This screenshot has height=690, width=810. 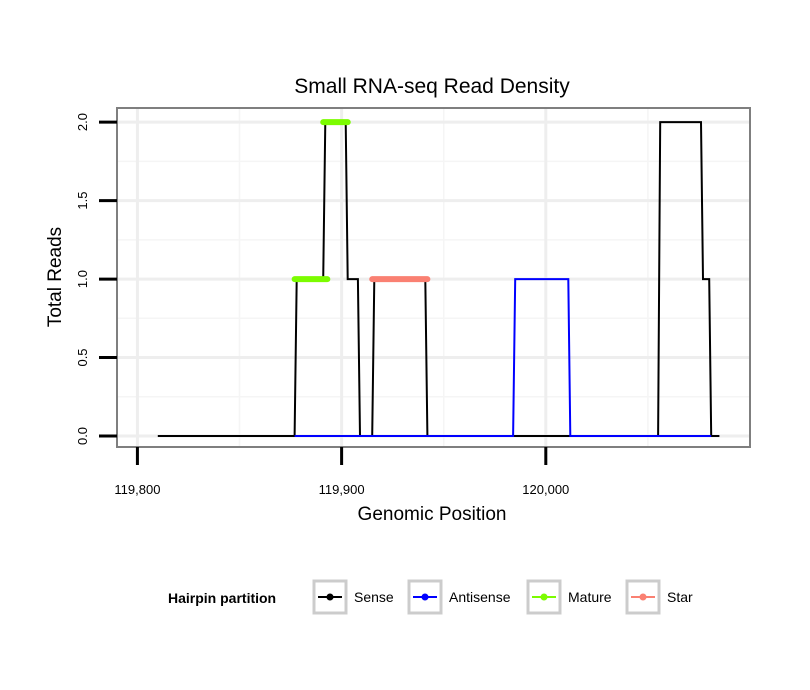 What do you see at coordinates (590, 597) in the screenshot?
I see `legend-label-mature: Mature` at bounding box center [590, 597].